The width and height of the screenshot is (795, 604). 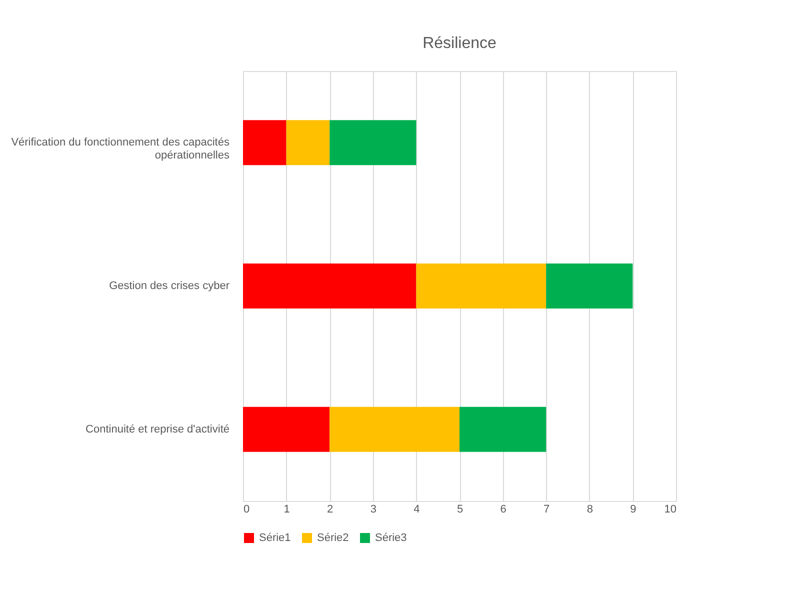 I want to click on x-tick-label: 0, so click(x=247, y=510).